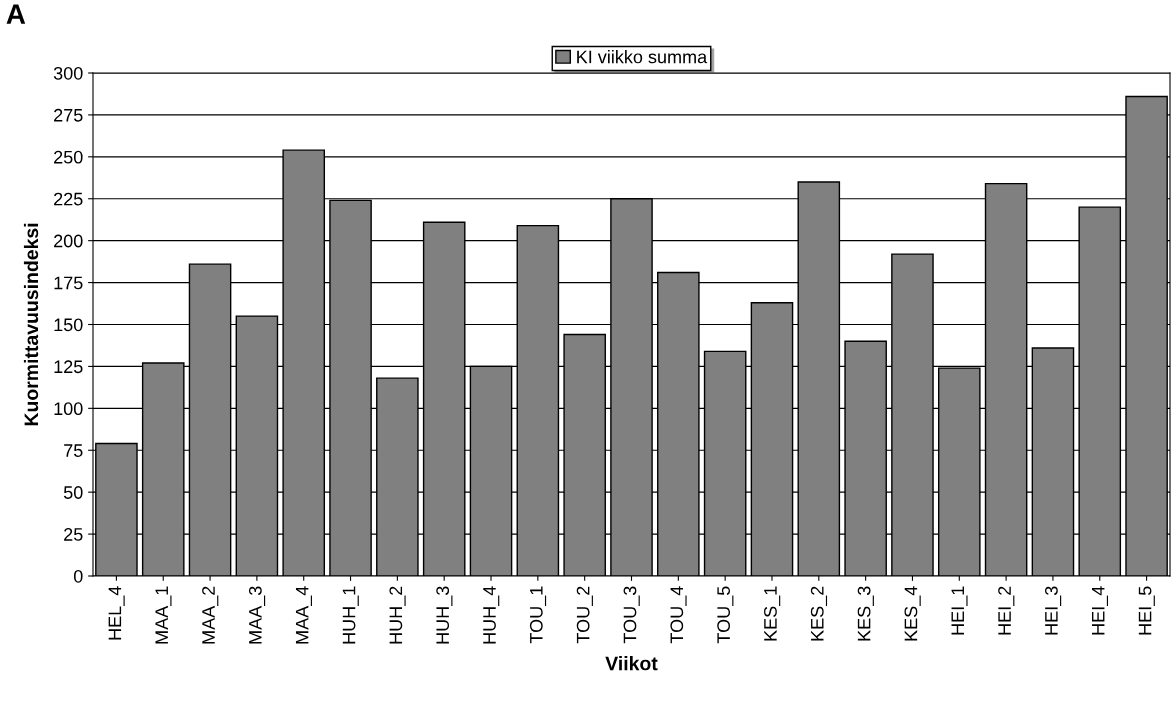 Image resolution: width=1174 pixels, height=710 pixels. What do you see at coordinates (78, 576) in the screenshot?
I see `y-tick-label: 0` at bounding box center [78, 576].